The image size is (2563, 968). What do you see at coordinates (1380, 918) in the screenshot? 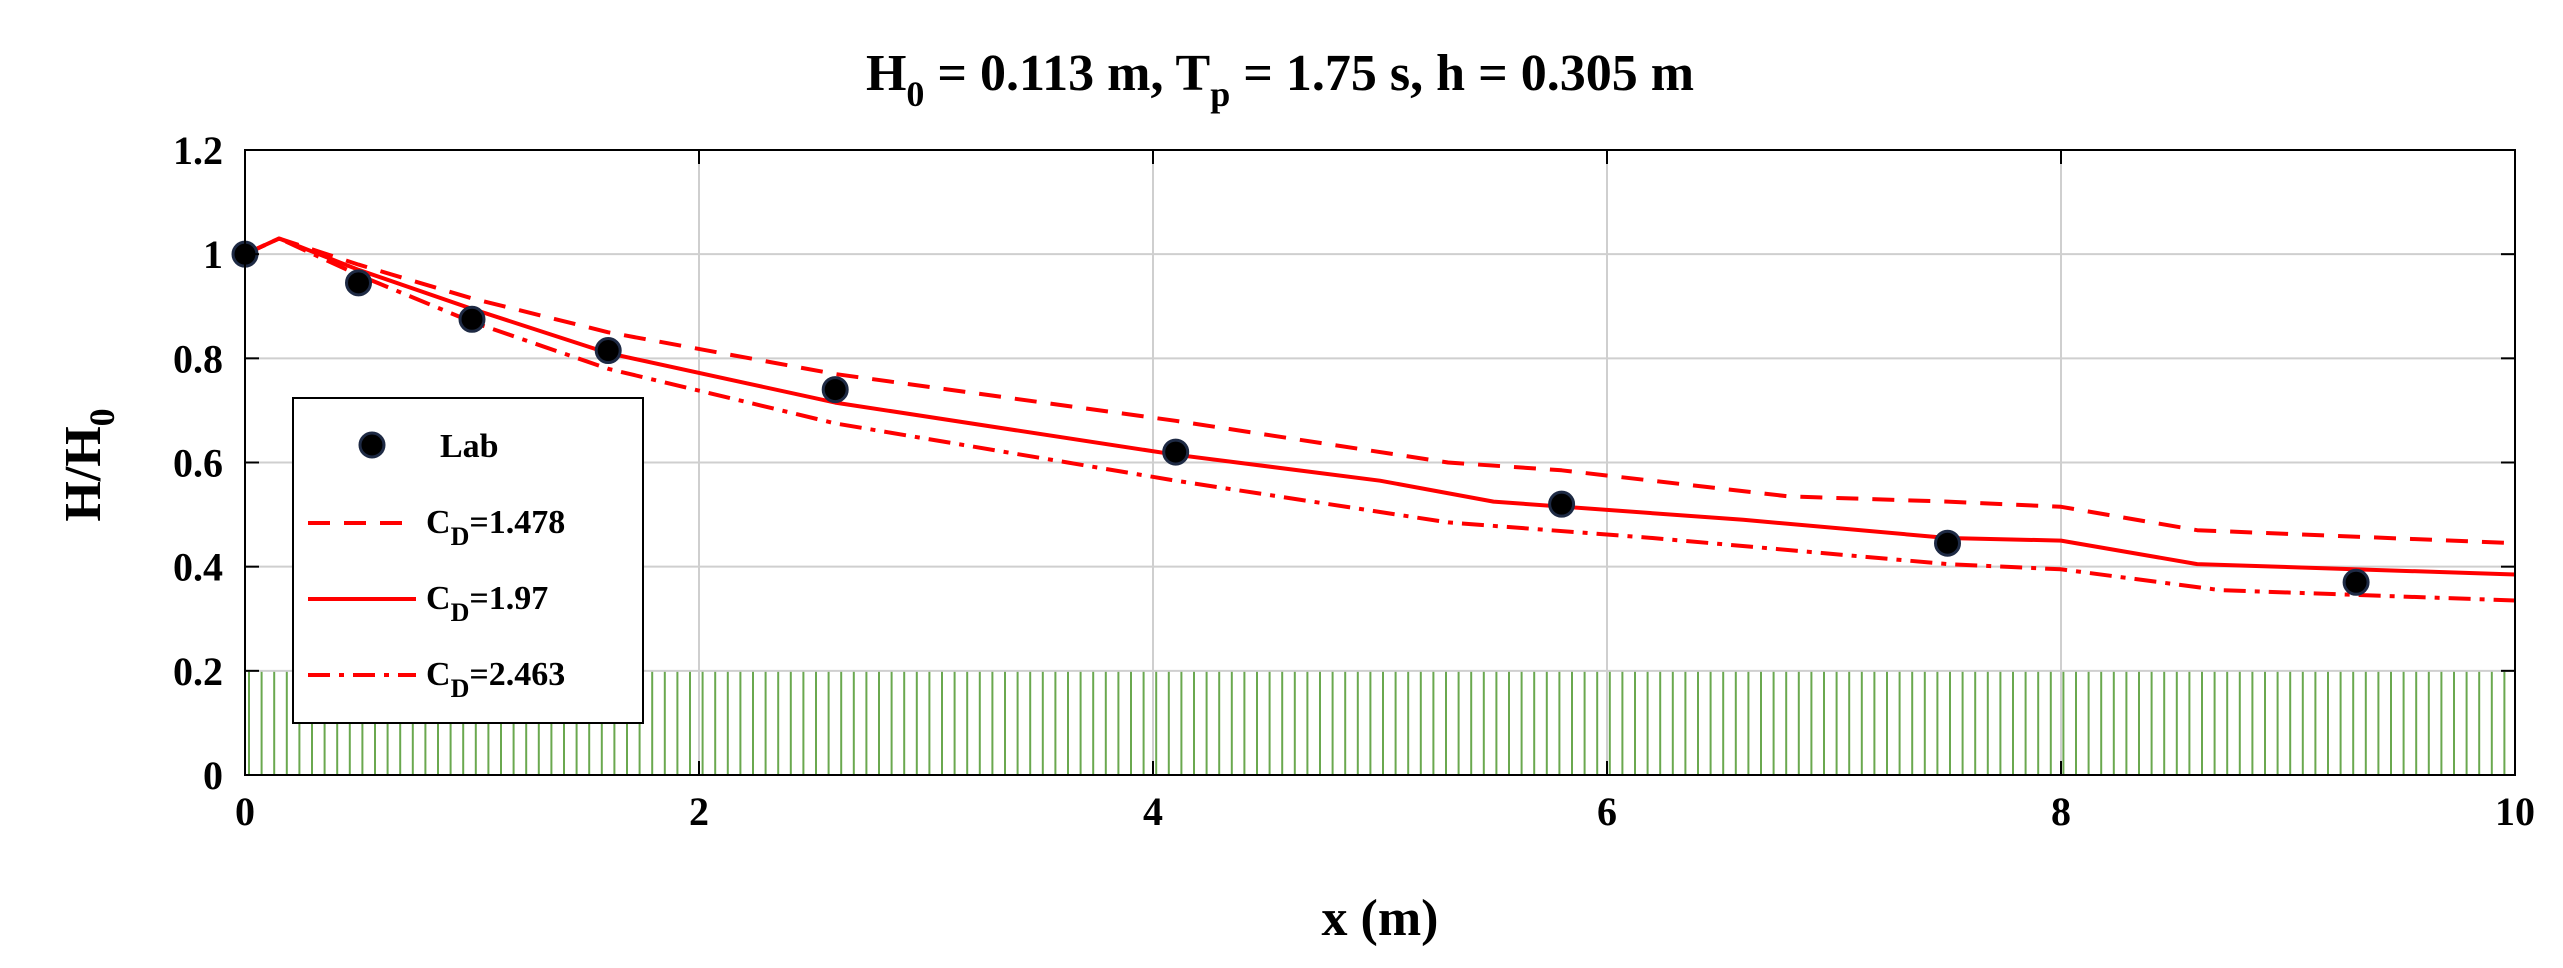
I see `x-axis-label: x (m)` at bounding box center [1380, 918].